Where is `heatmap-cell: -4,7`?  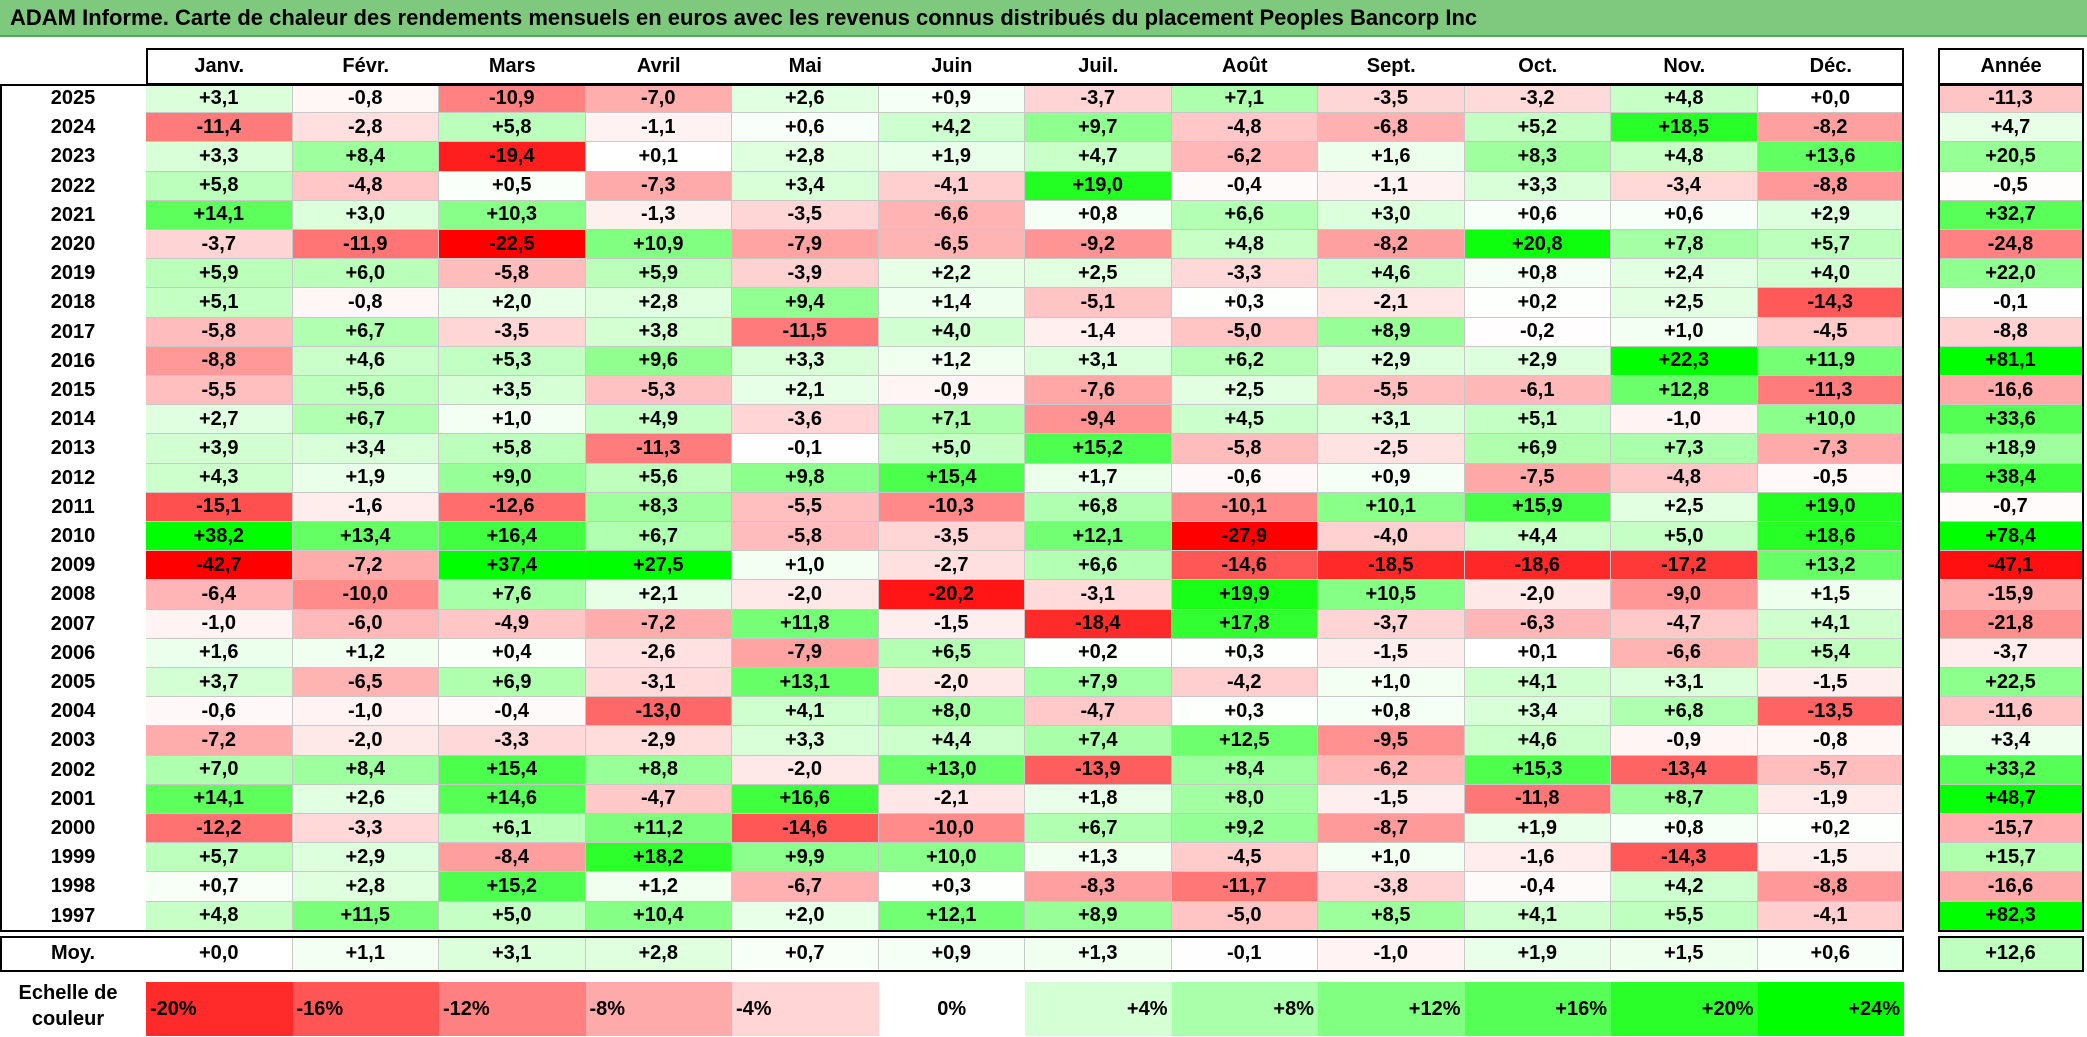
heatmap-cell: -4,7 is located at coordinates (1098, 712).